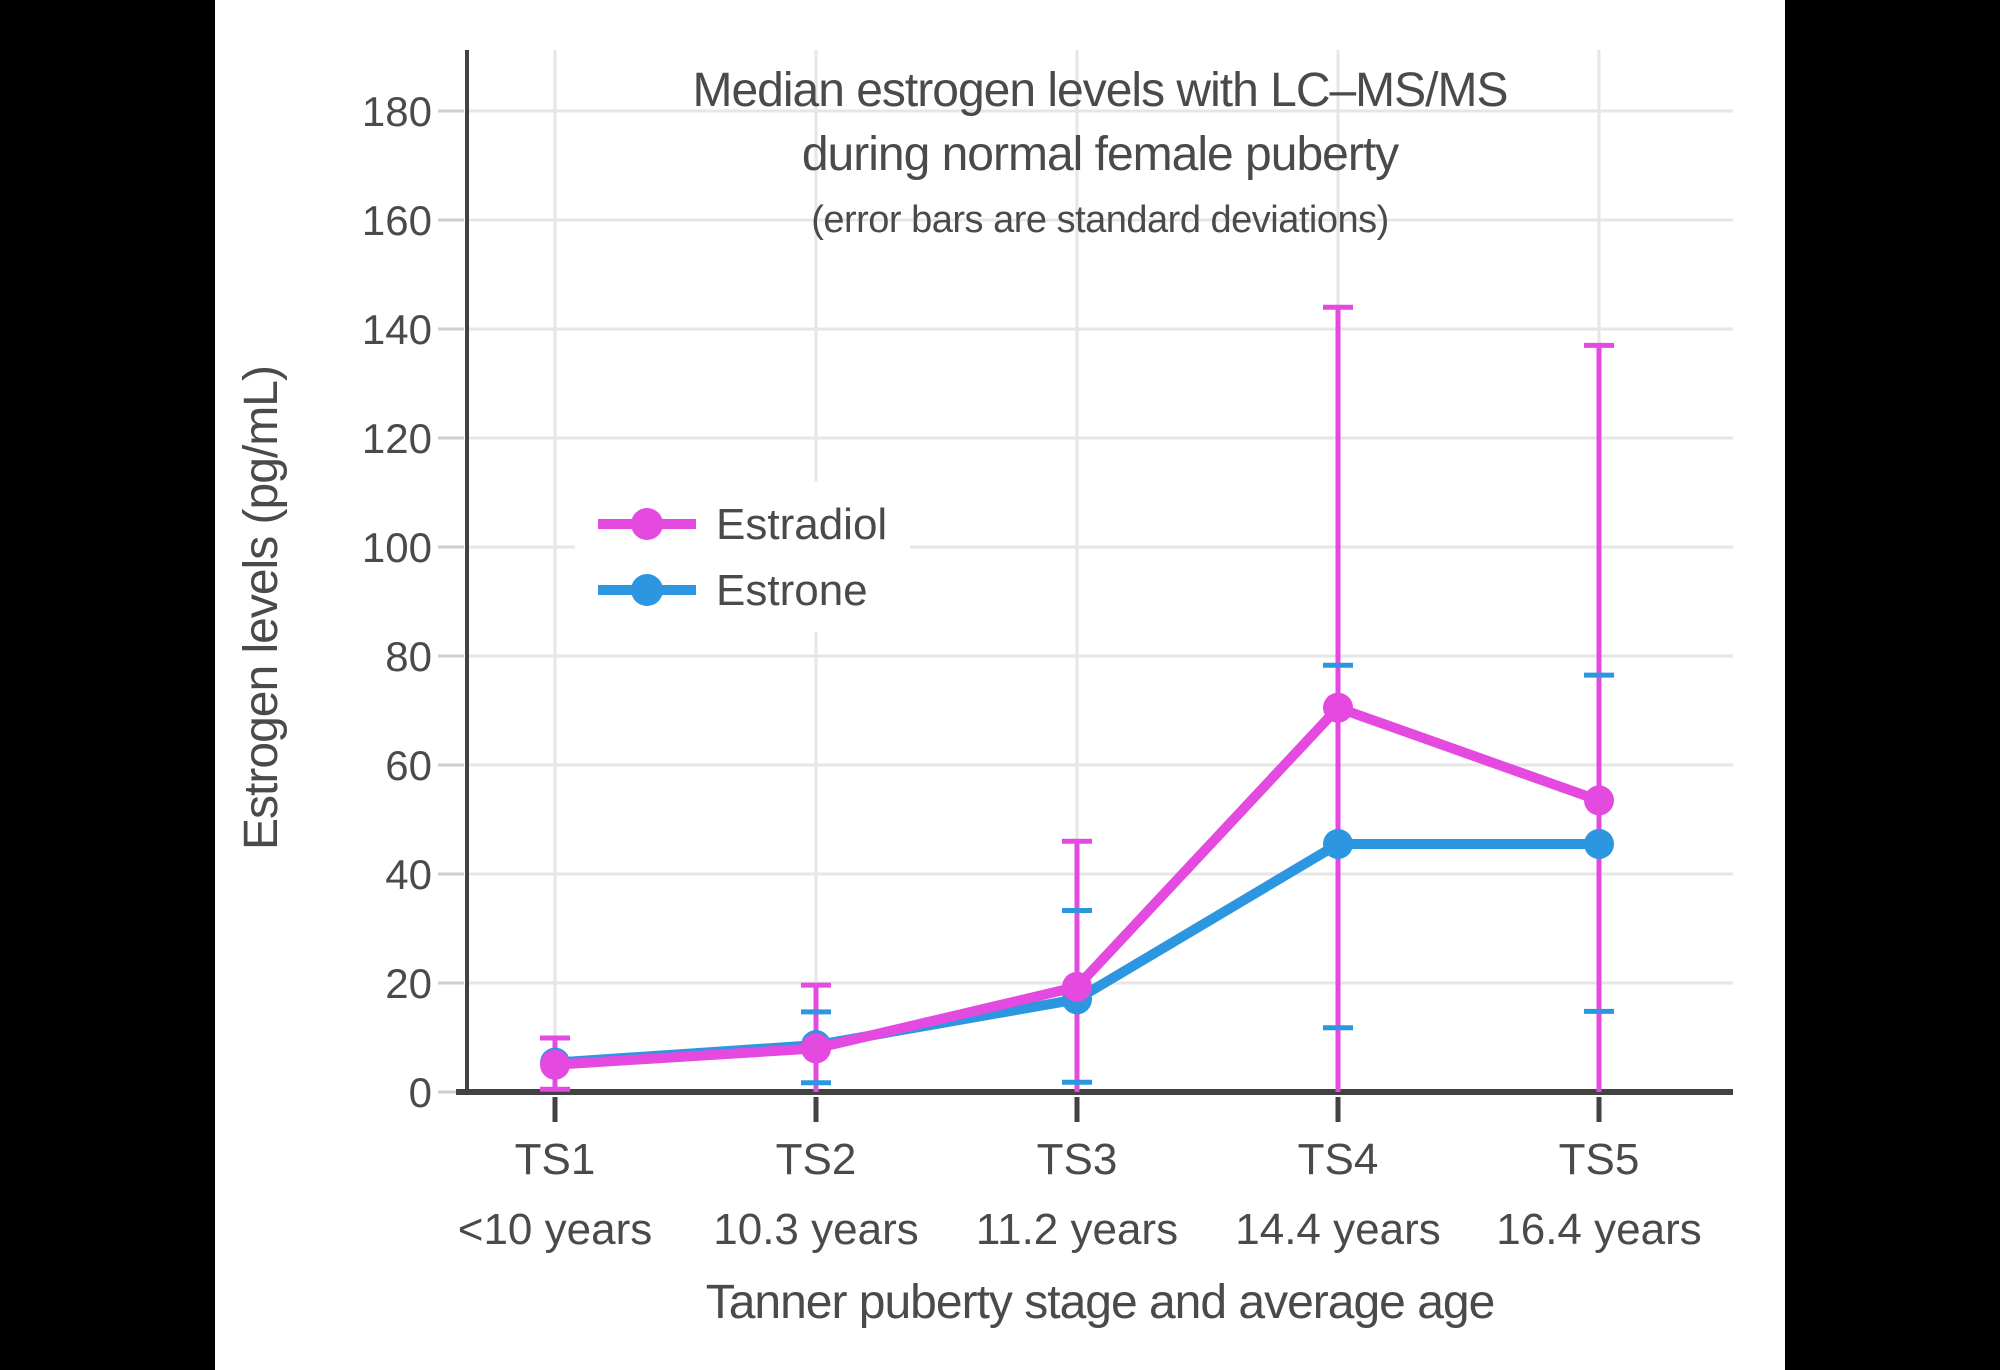  What do you see at coordinates (1100, 1302) in the screenshot?
I see `x-axis-title: Tanner puberty stage and average age` at bounding box center [1100, 1302].